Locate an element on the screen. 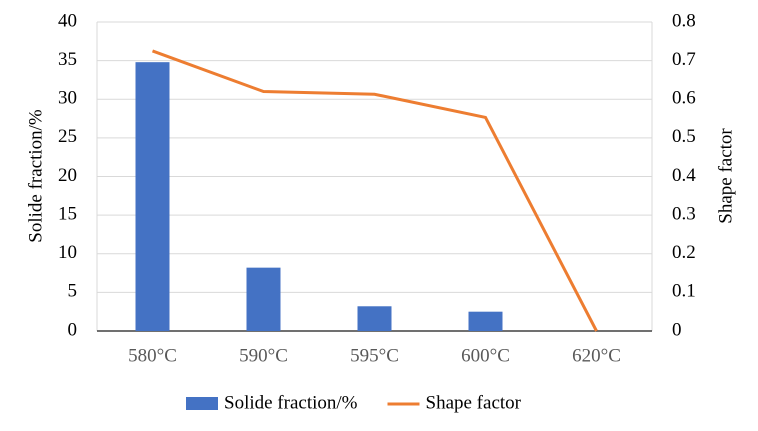 Image resolution: width=758 pixels, height=431 pixels. x-tick-label: 580°C is located at coordinates (152, 355).